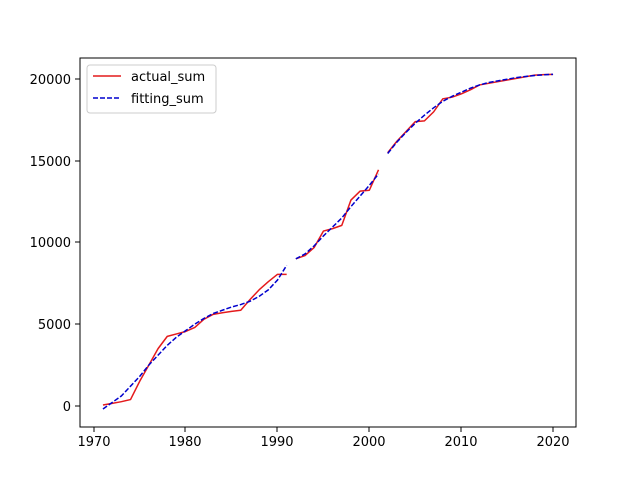 The image size is (640, 480). I want to click on y-tick-label: 0, so click(67, 407).